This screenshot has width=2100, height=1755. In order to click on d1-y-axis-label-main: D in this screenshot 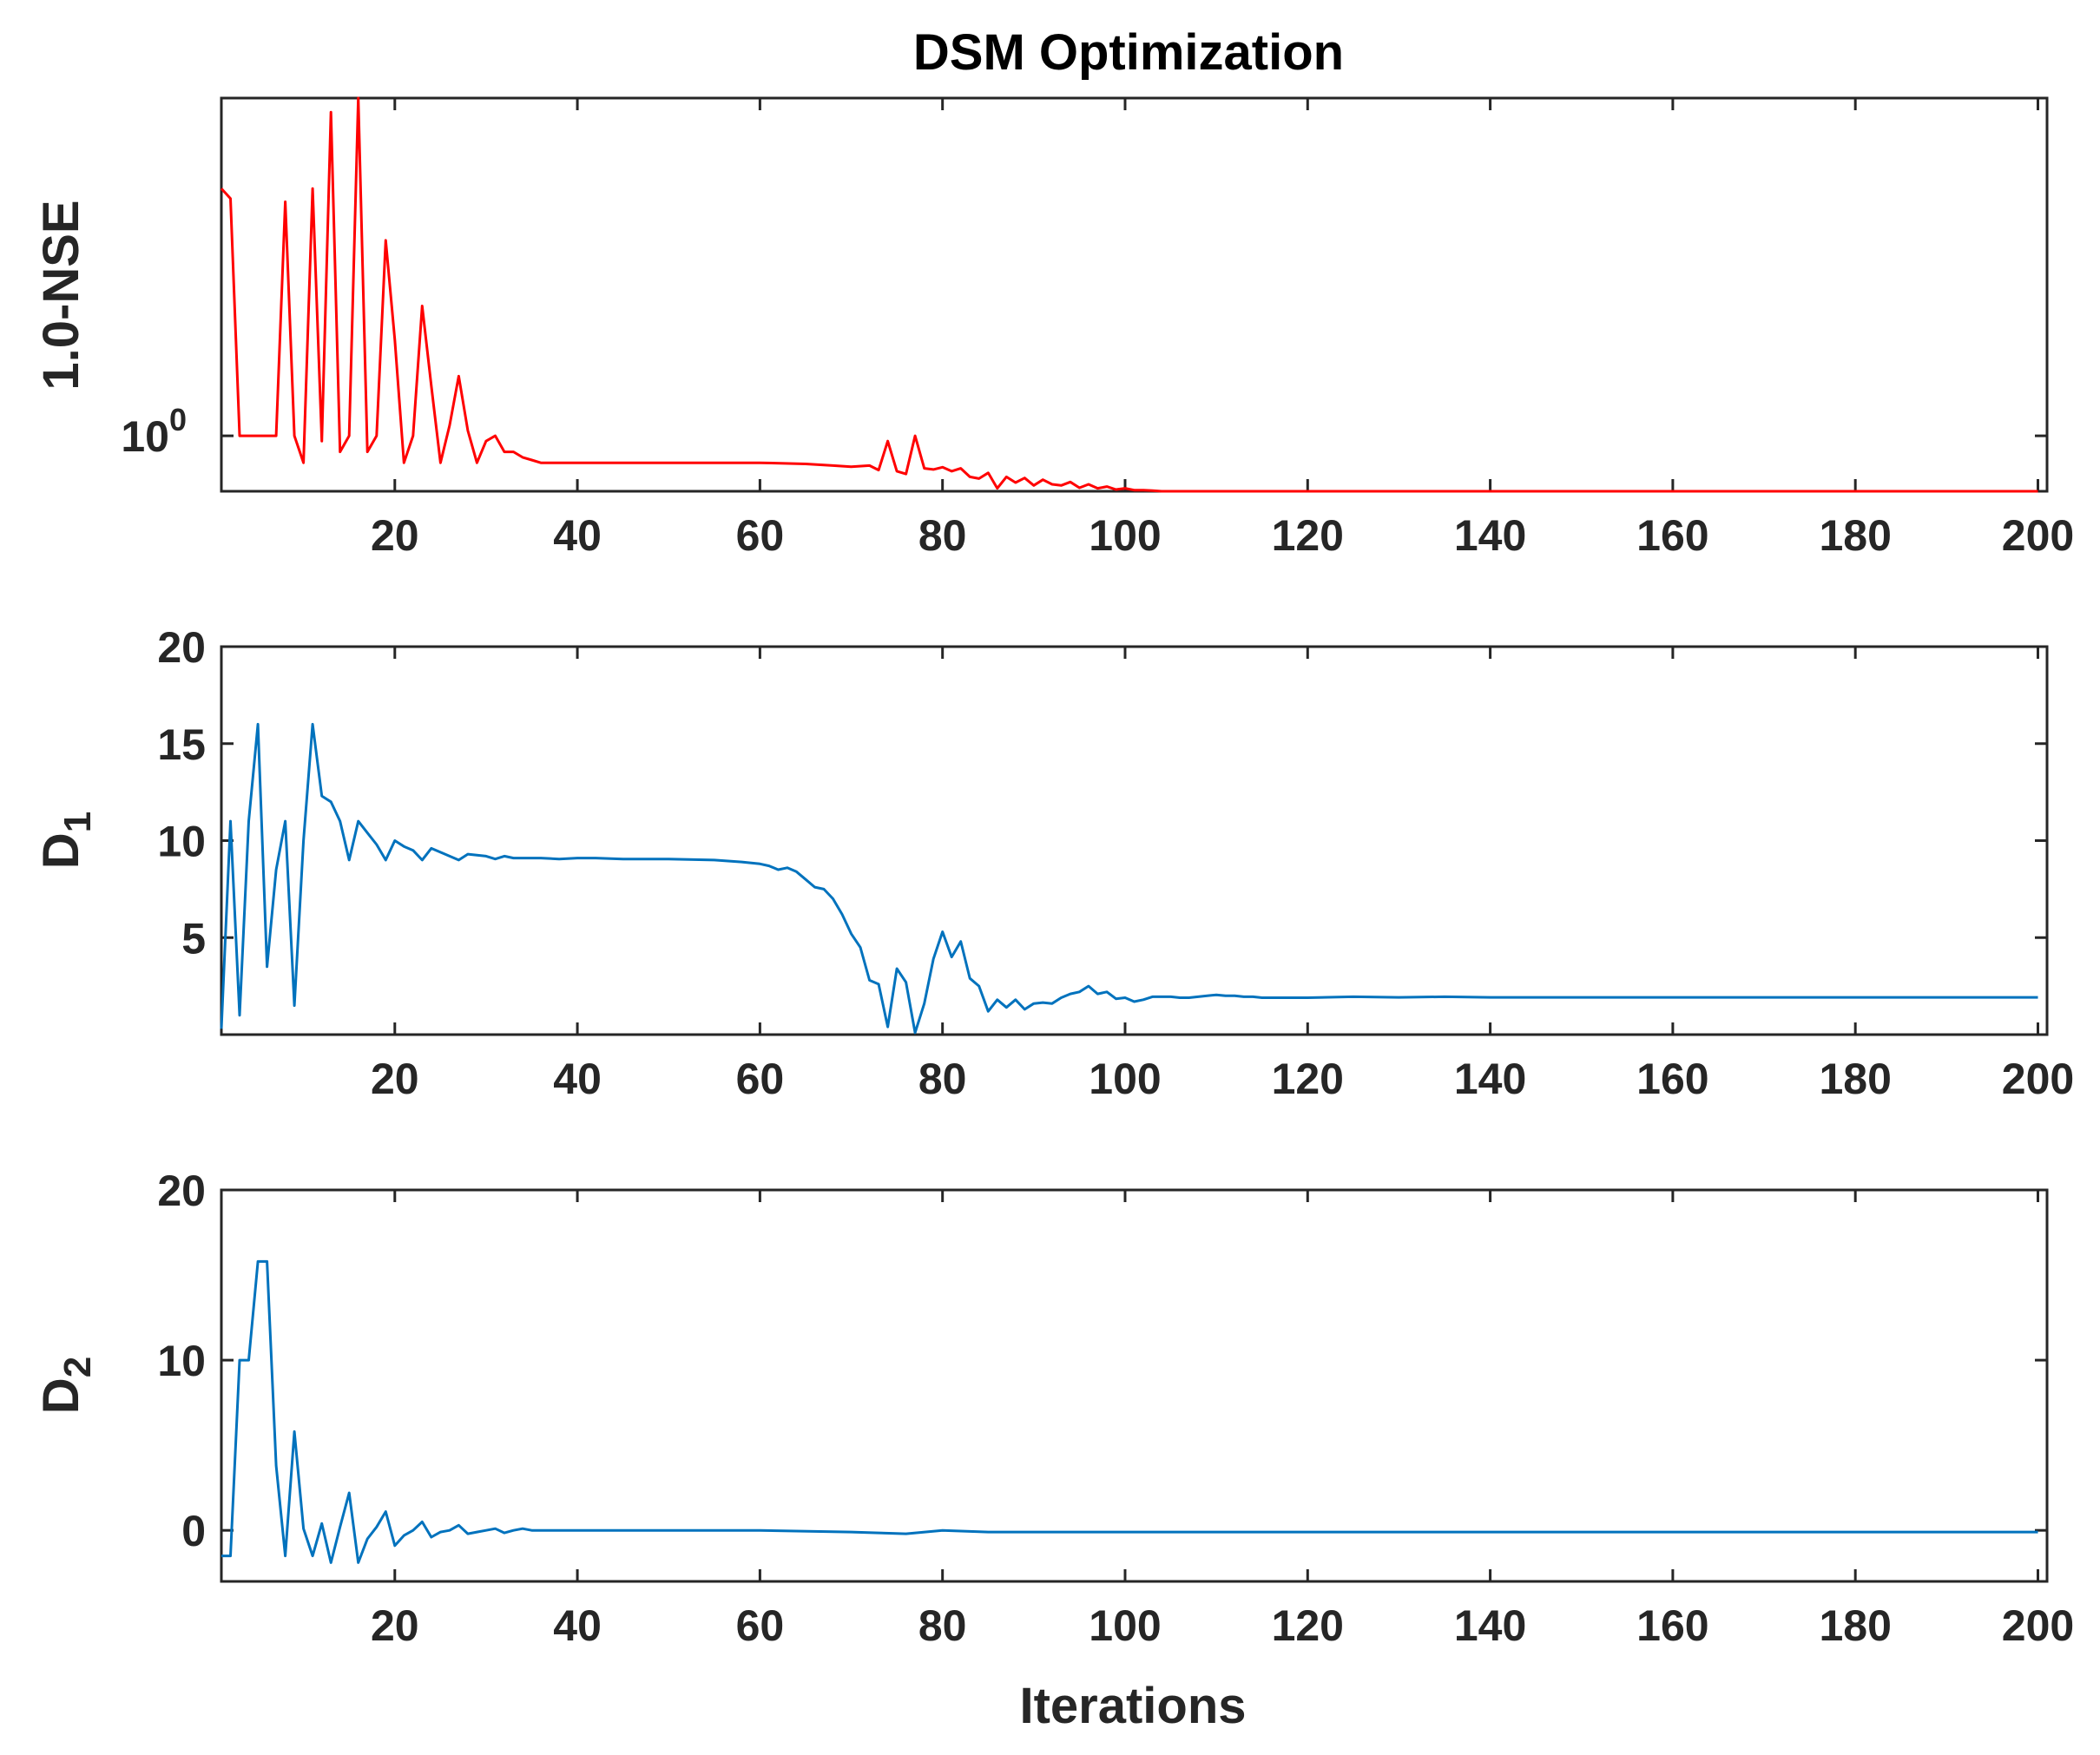, I will do `click(61, 850)`.